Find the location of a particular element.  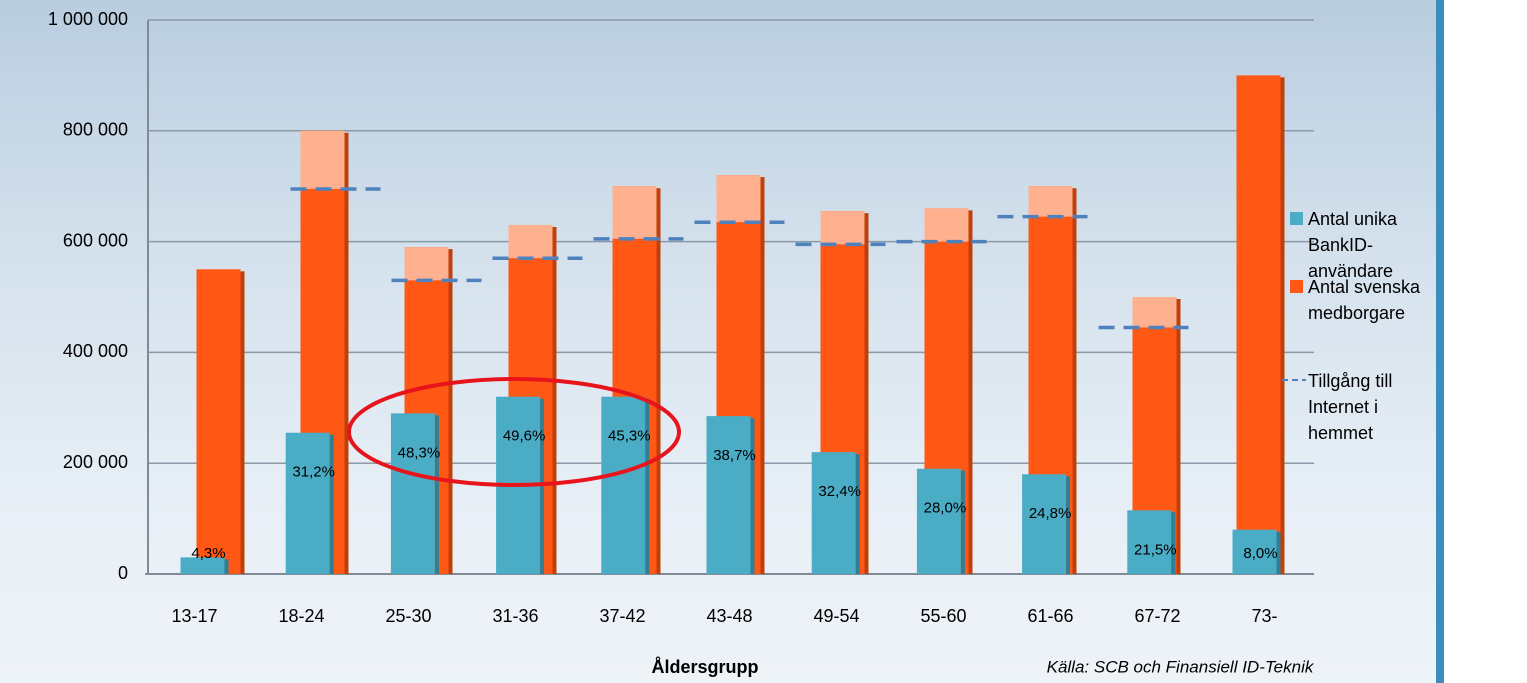

x-tick-label: 25-30 is located at coordinates (408, 616).